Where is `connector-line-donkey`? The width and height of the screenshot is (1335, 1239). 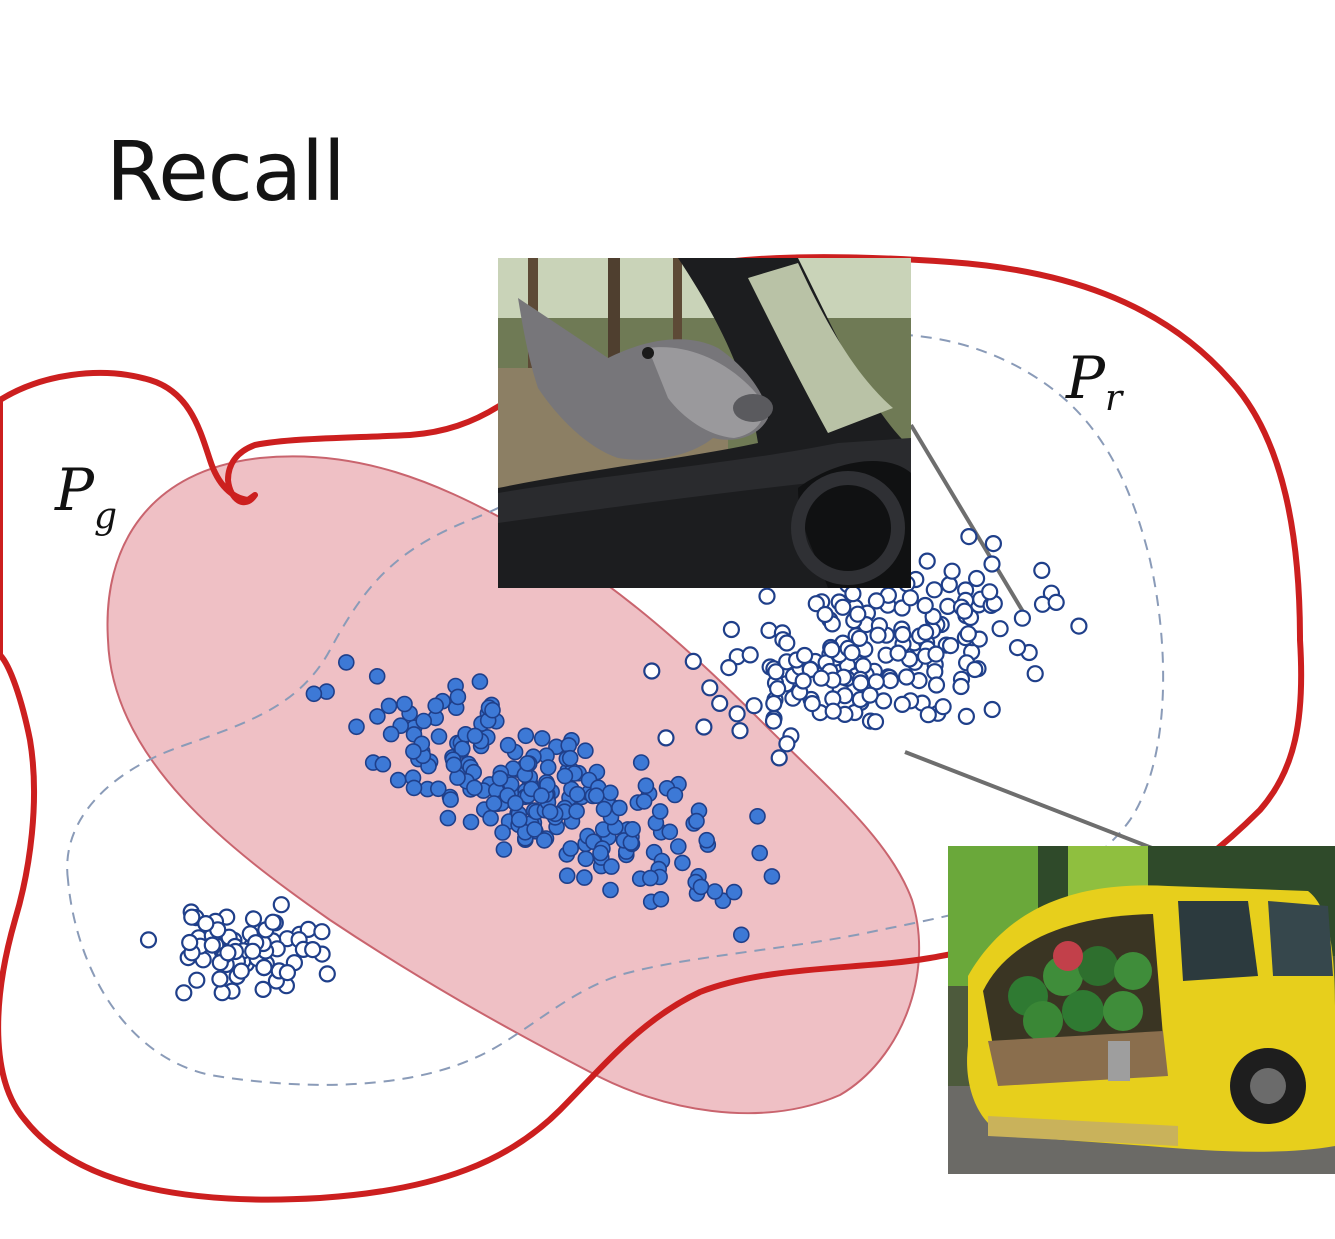 connector-line-donkey is located at coordinates (969, 522).